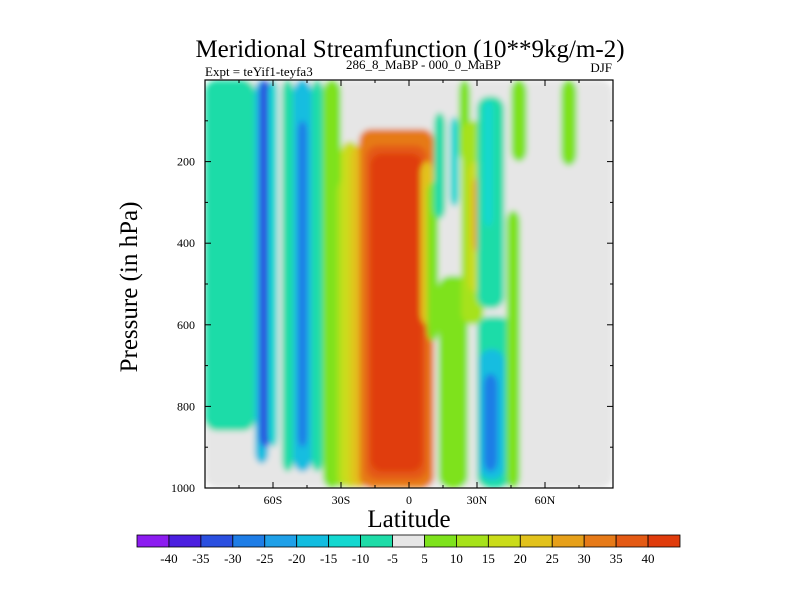 Image resolution: width=800 pixels, height=600 pixels. I want to click on x-tick-label: 30S, so click(341, 500).